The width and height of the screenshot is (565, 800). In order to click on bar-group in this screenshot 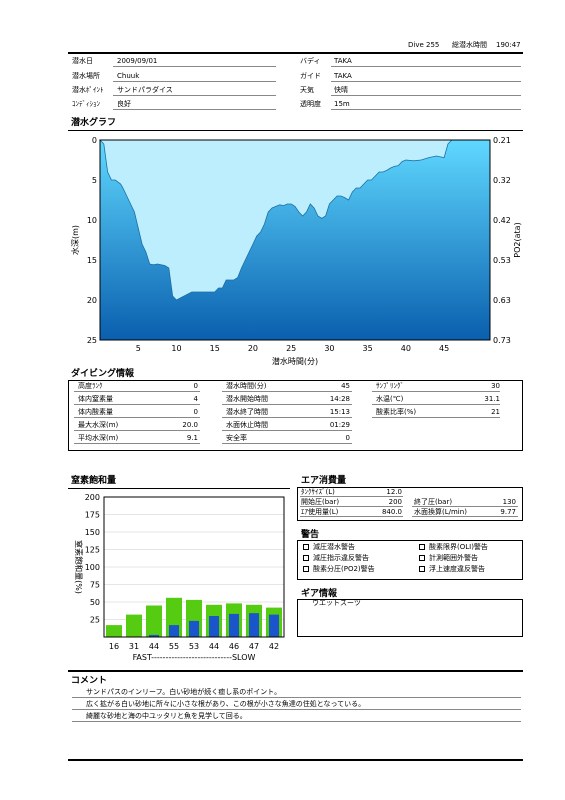, I will do `click(194, 617)`.